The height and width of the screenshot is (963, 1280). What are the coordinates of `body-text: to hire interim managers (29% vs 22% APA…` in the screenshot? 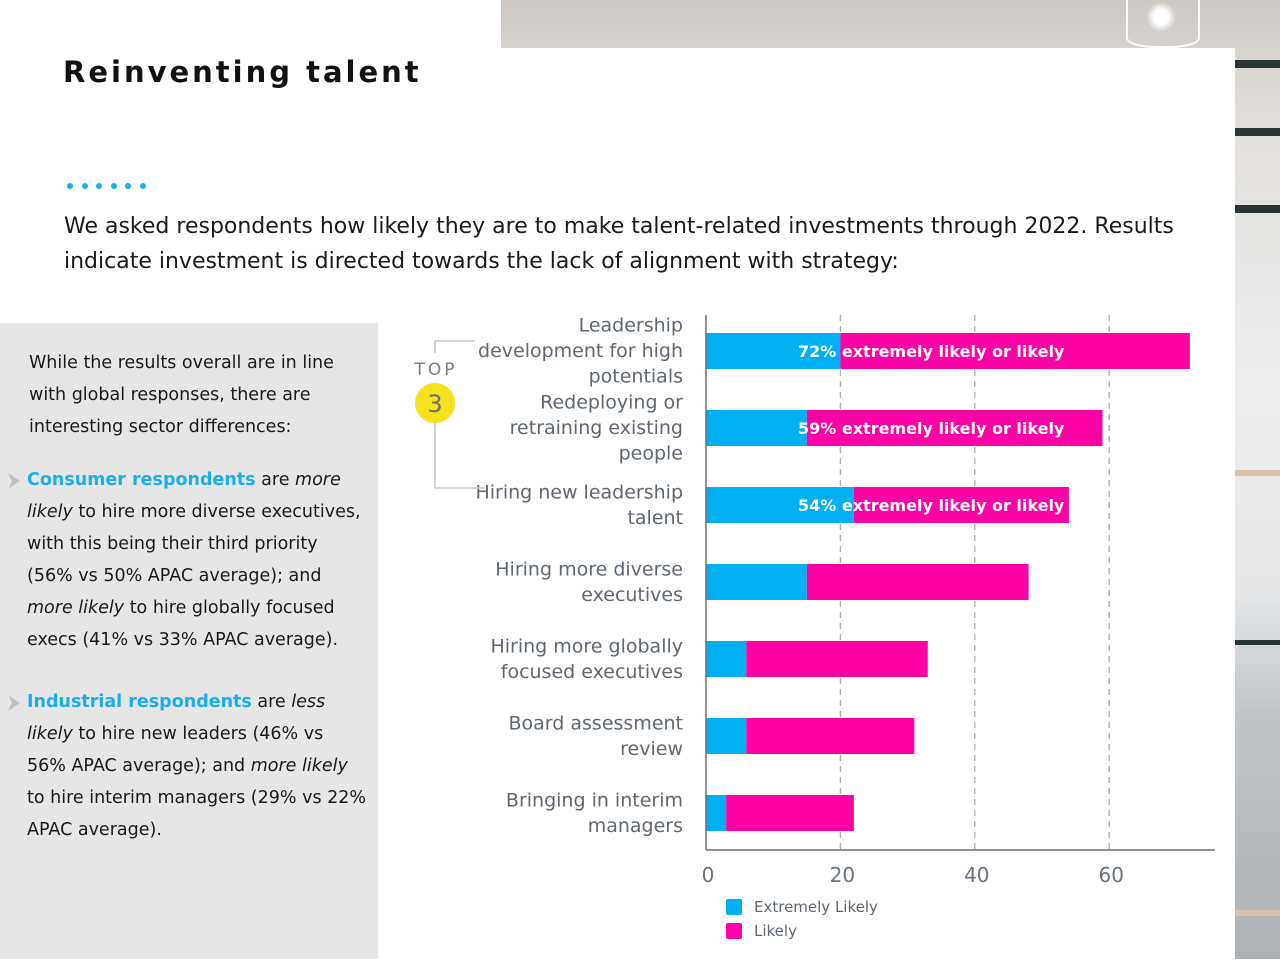 It's located at (197, 814).